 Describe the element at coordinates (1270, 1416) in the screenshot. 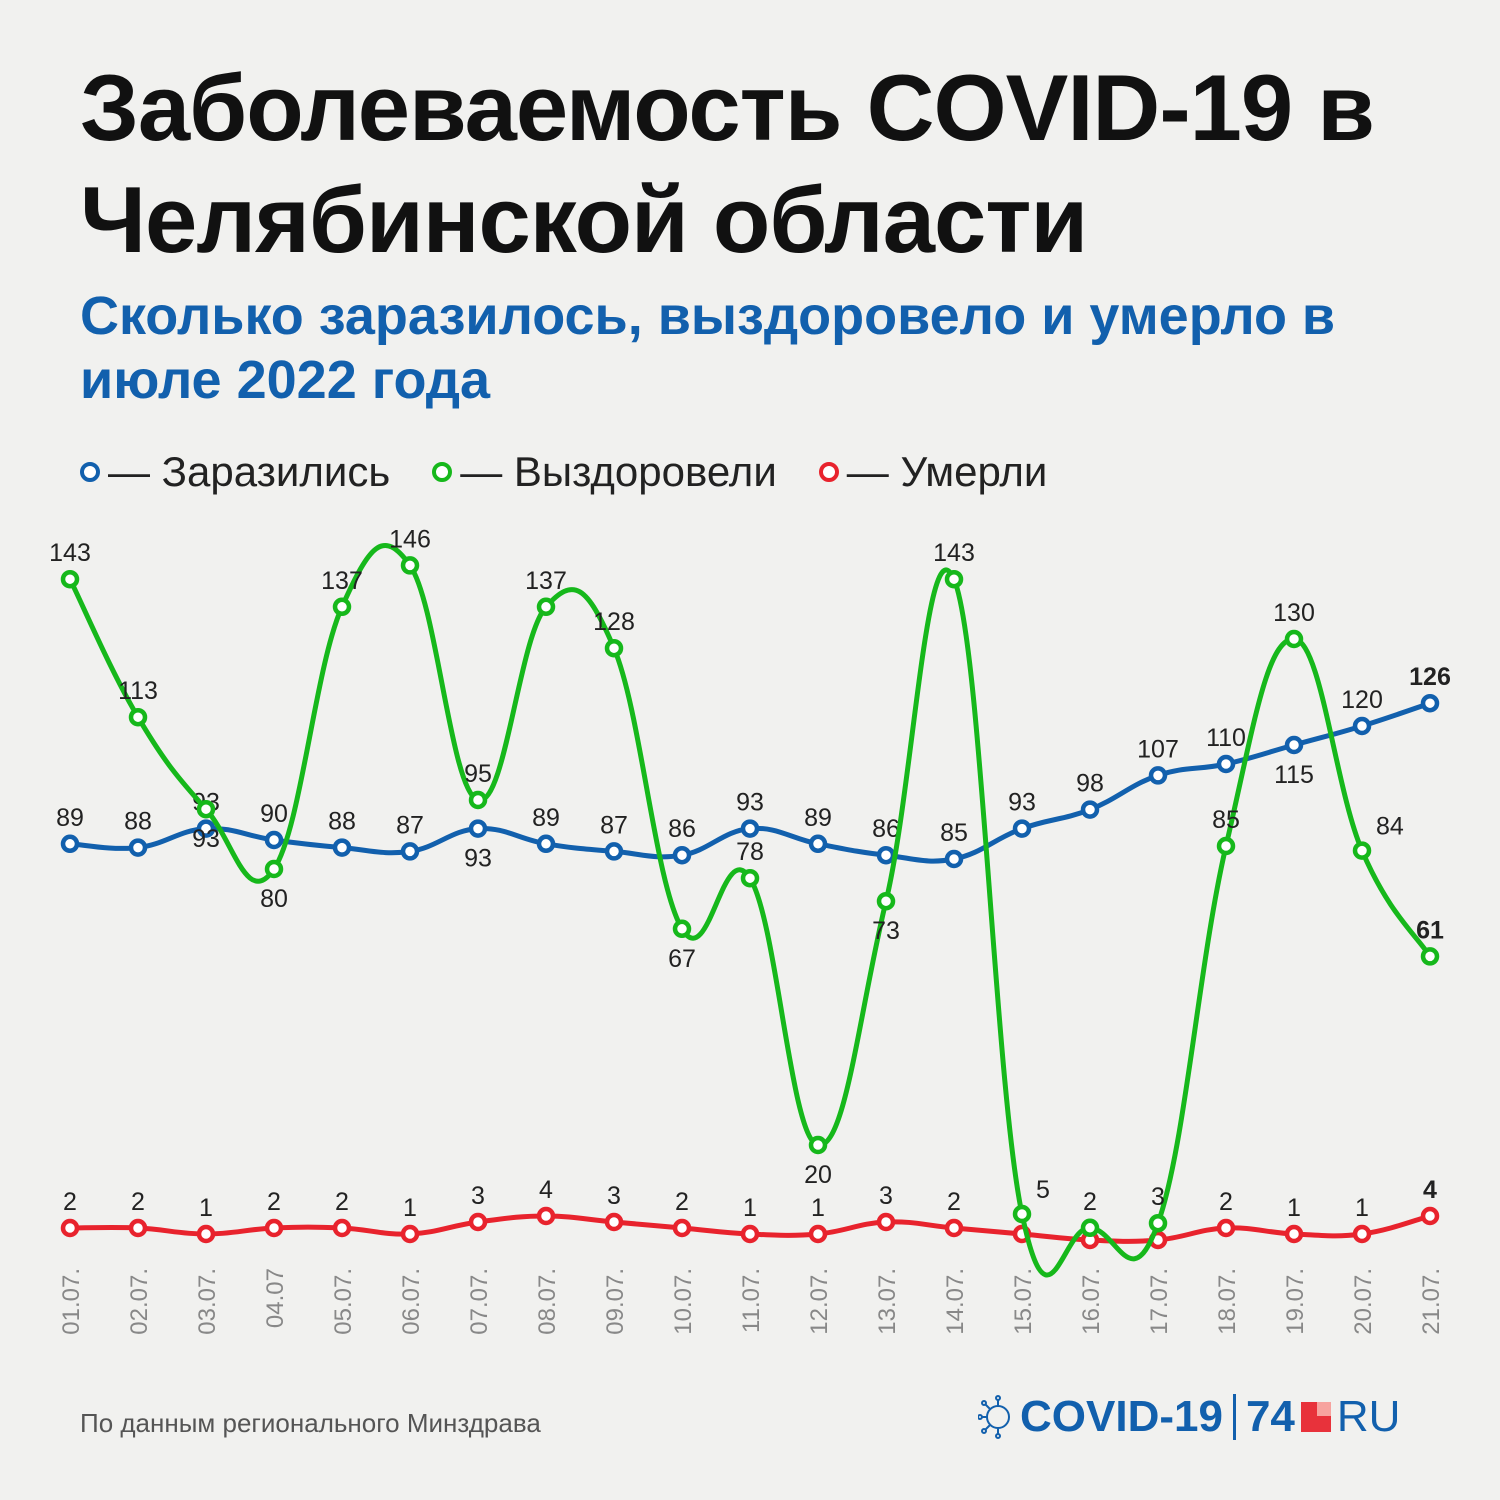

I see `logo-number: 74` at that location.